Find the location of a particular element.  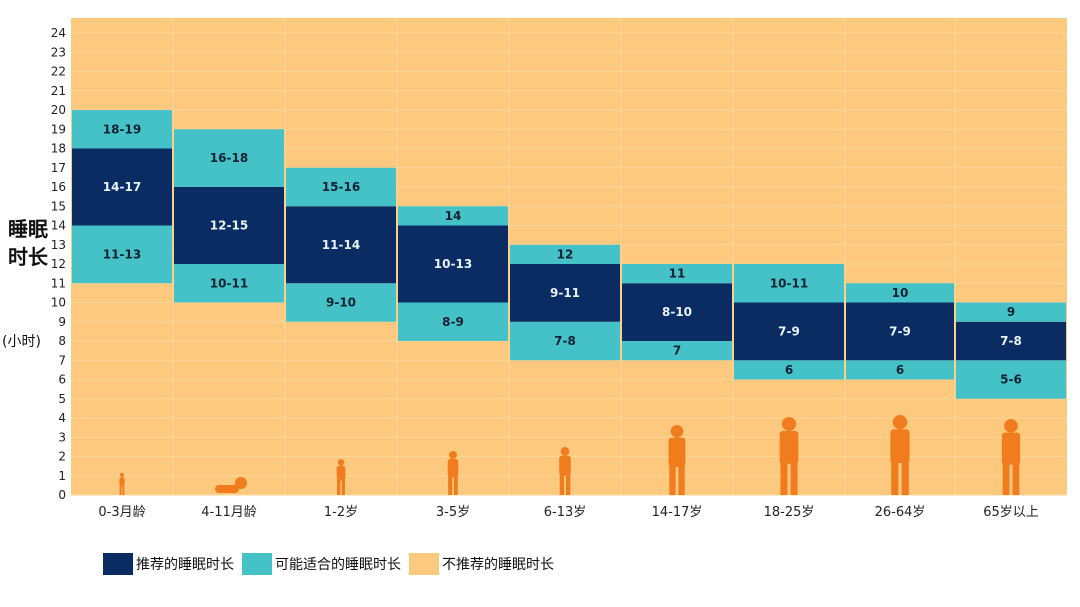

appropriate-high-label: 14 is located at coordinates (453, 216).